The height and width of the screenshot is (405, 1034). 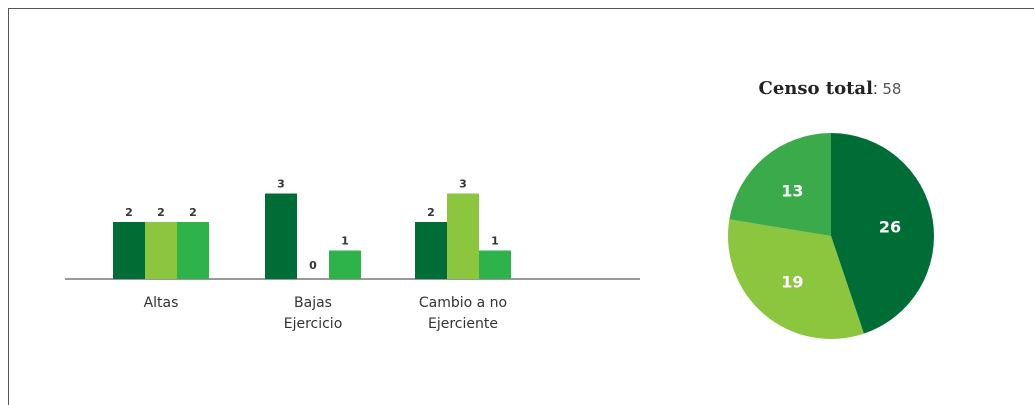 What do you see at coordinates (841, 236) in the screenshot?
I see `pie-slice-labels: 26 19 13` at bounding box center [841, 236].